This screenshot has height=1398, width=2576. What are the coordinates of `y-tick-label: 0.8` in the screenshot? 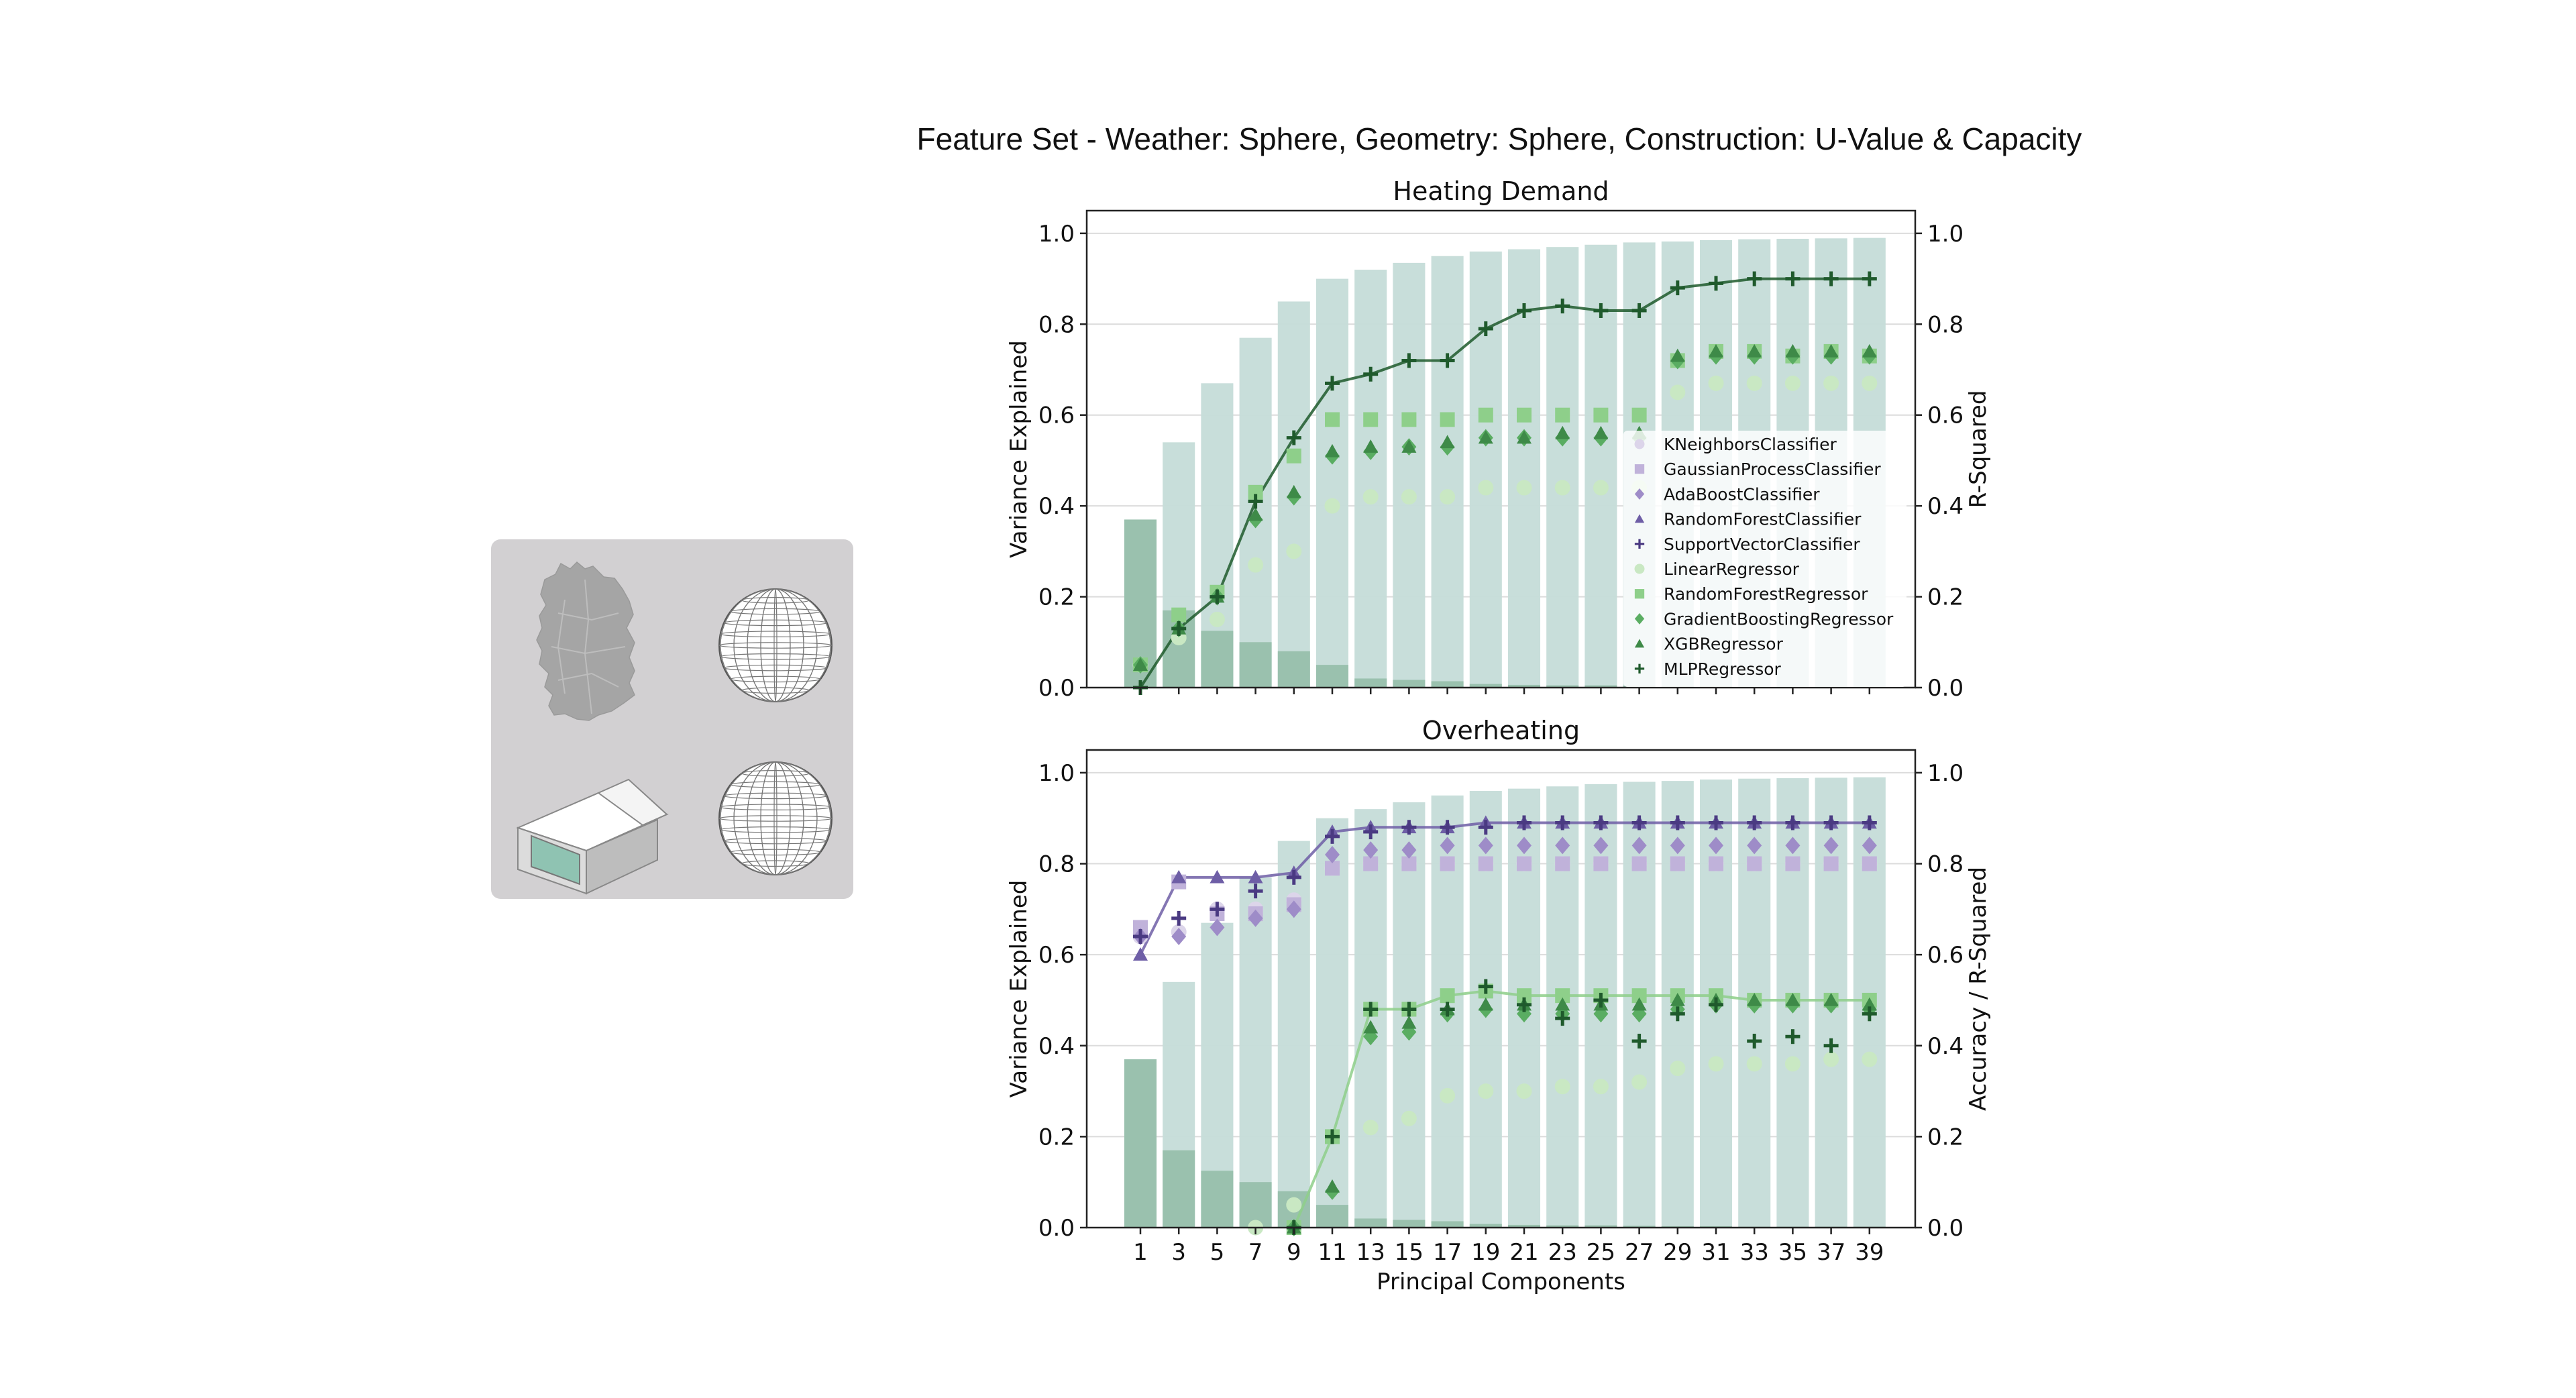 It's located at (1056, 324).